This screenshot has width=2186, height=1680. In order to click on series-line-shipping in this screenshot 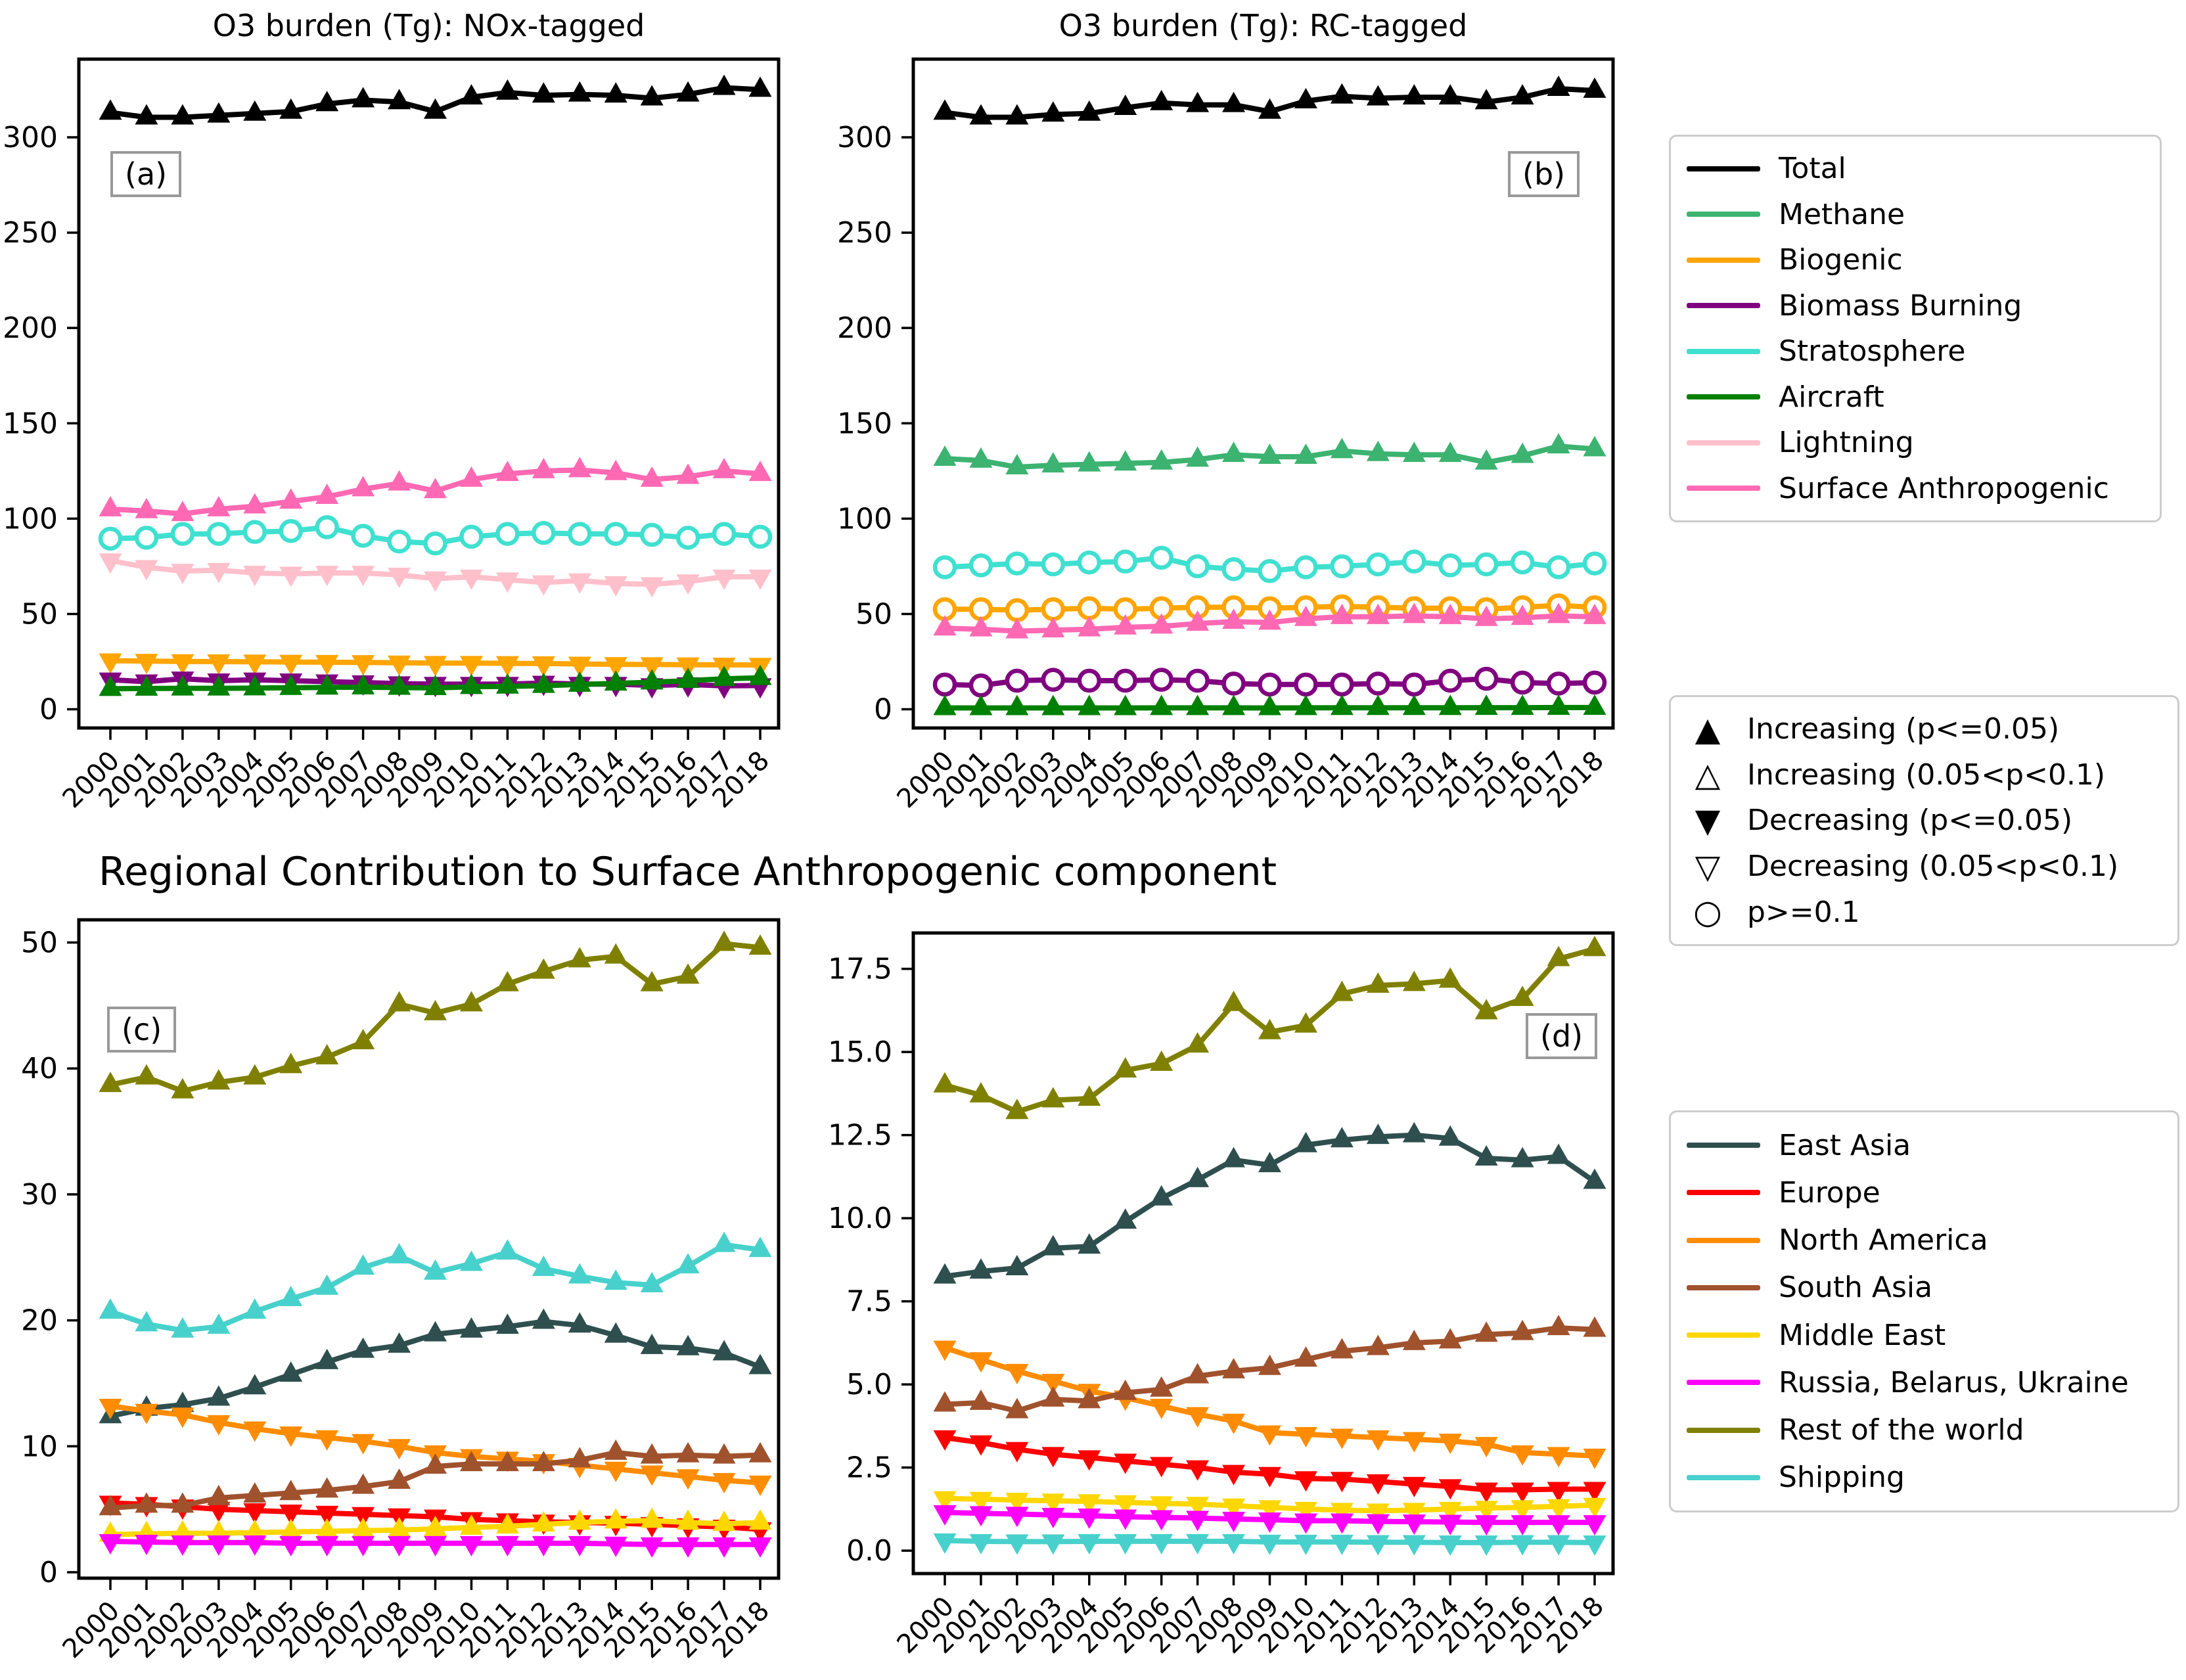, I will do `click(435, 1287)`.